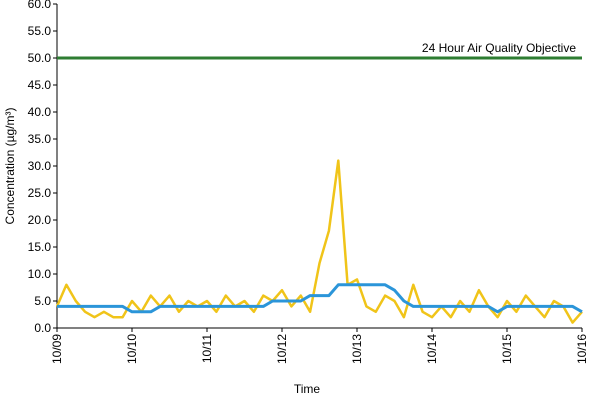 The width and height of the screenshot is (600, 400). I want to click on y-tick-label: 30.0, so click(40, 166).